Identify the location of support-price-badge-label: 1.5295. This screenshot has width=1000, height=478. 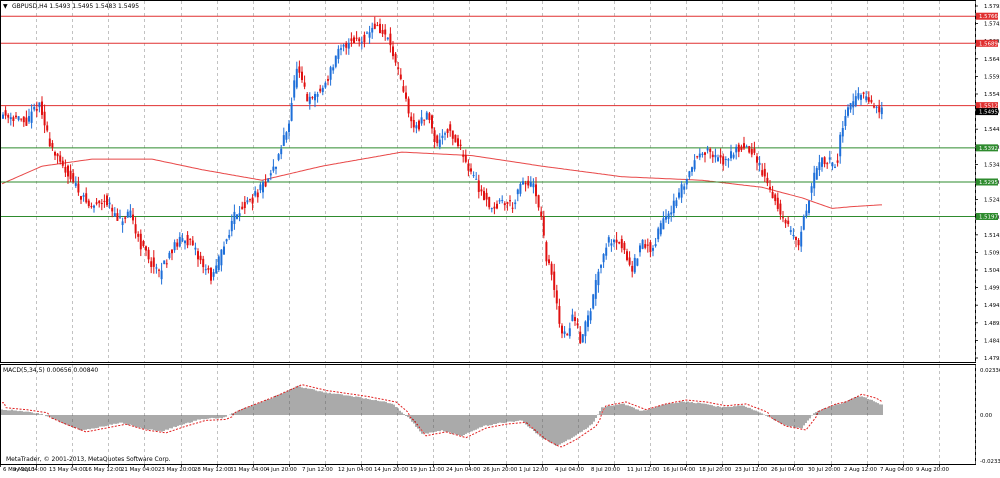
(988, 183).